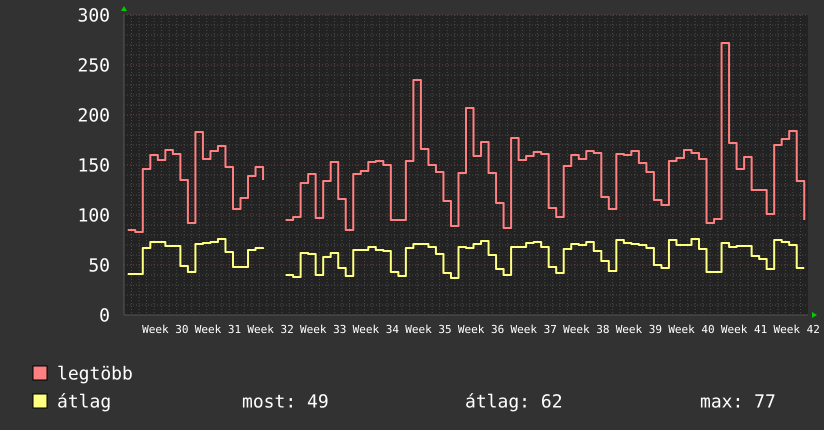 The image size is (824, 430). What do you see at coordinates (738, 401) in the screenshot?
I see `text: max: 77` at bounding box center [738, 401].